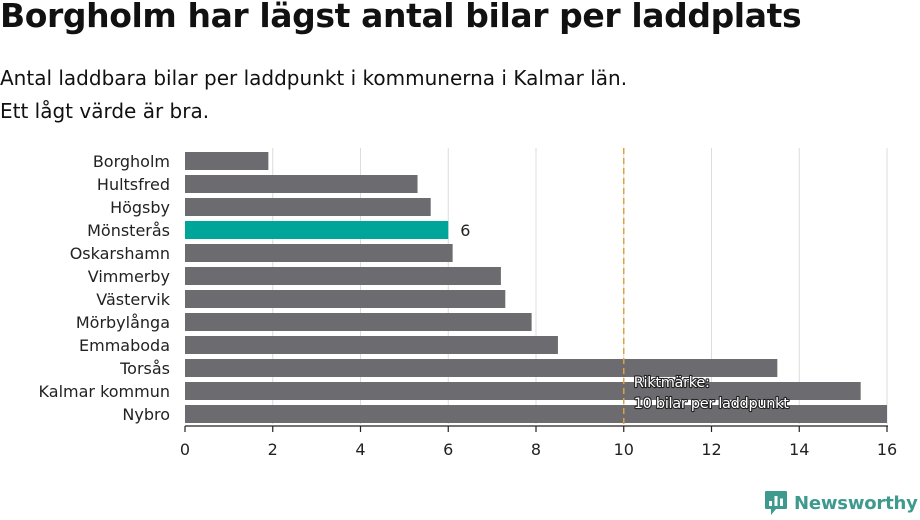 The height and width of the screenshot is (520, 920). What do you see at coordinates (371, 345) in the screenshot?
I see `bar-emmaboda` at bounding box center [371, 345].